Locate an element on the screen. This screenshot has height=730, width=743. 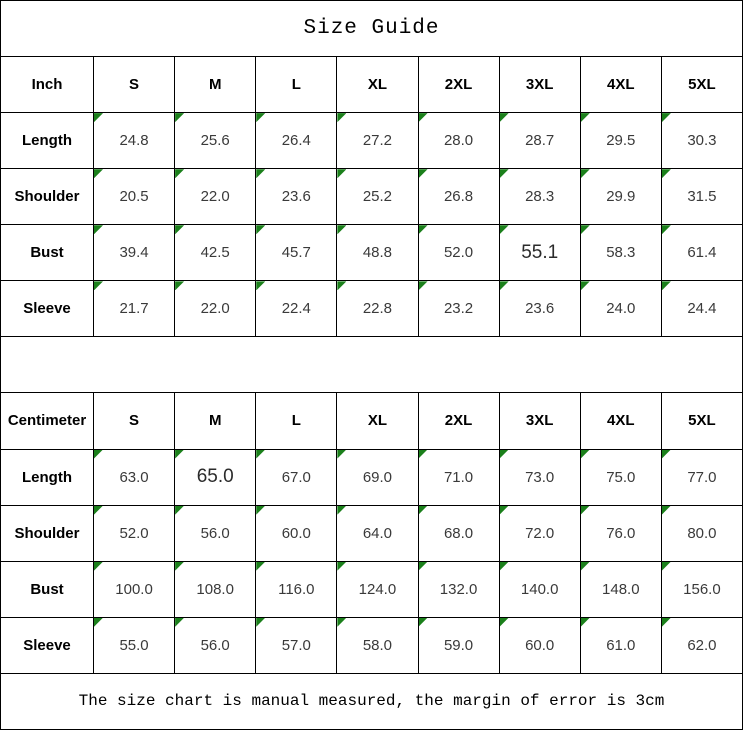
unit-header-centimeter: Centimeter is located at coordinates (47, 421).